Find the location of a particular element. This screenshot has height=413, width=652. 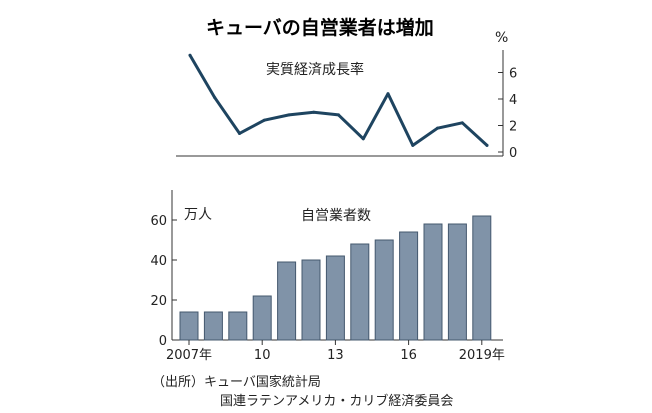

bar-chart-y-ticks: 0 20 40 60 is located at coordinates (163, 281).